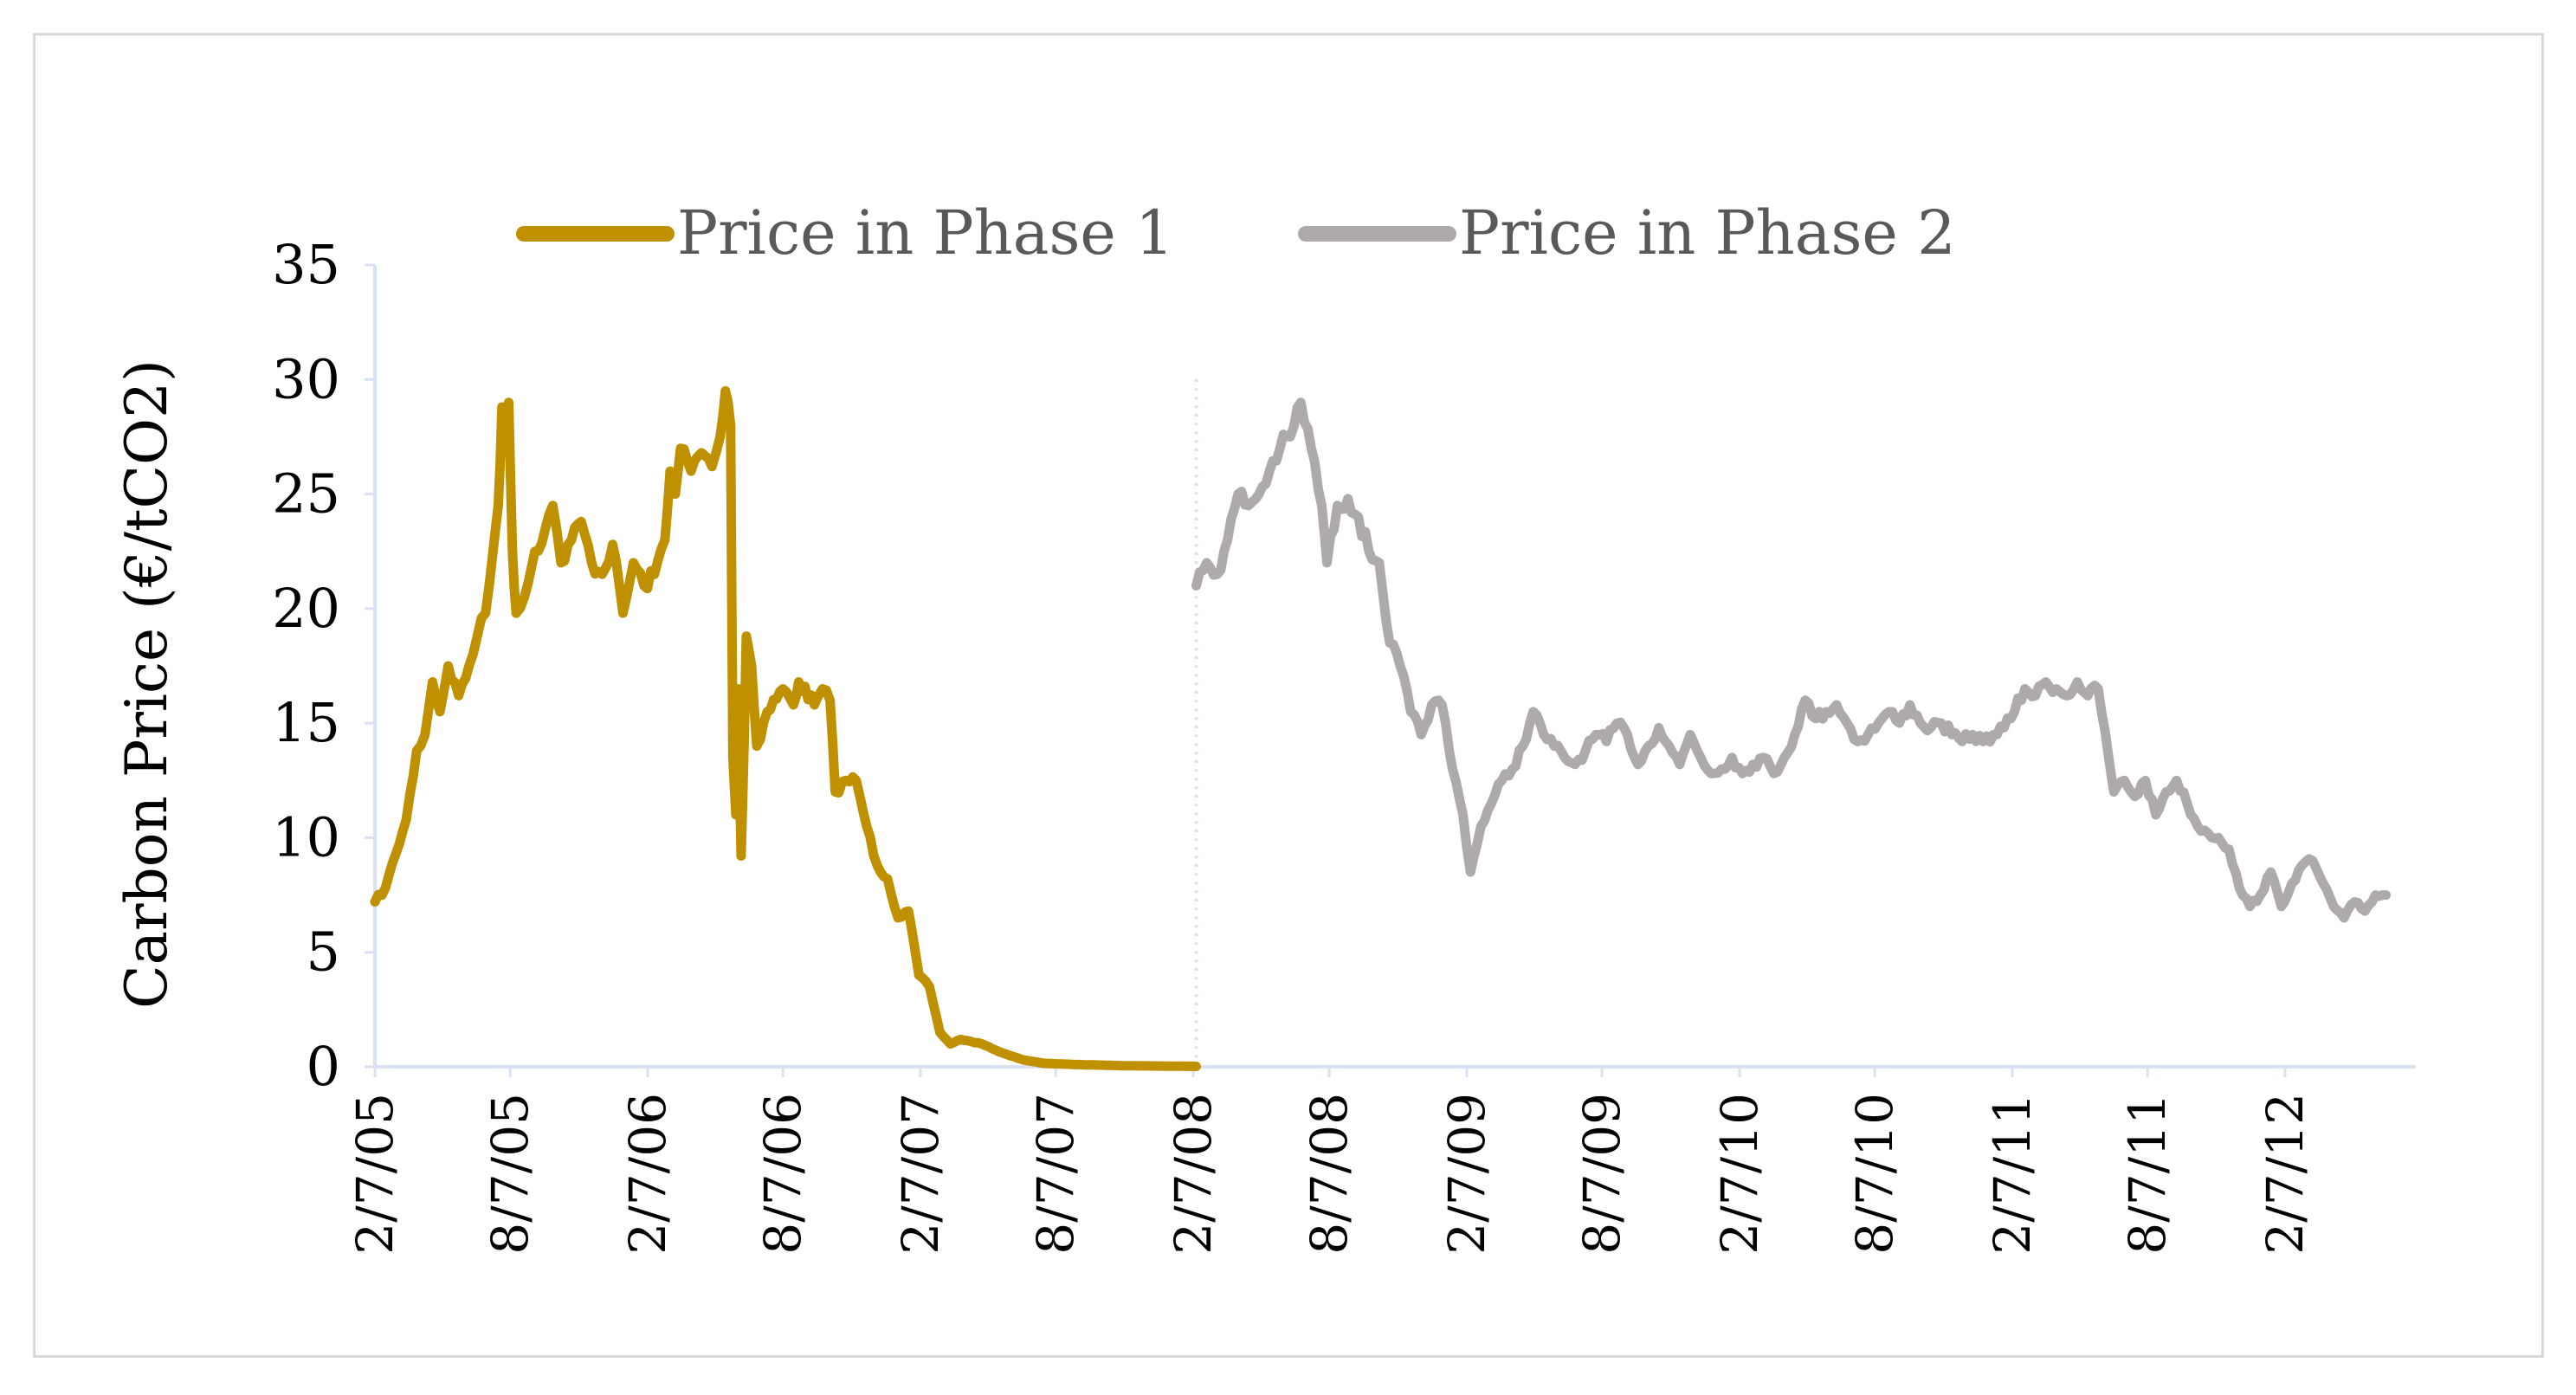  What do you see at coordinates (374, 1174) in the screenshot?
I see `x-tick-label: 2/7/05` at bounding box center [374, 1174].